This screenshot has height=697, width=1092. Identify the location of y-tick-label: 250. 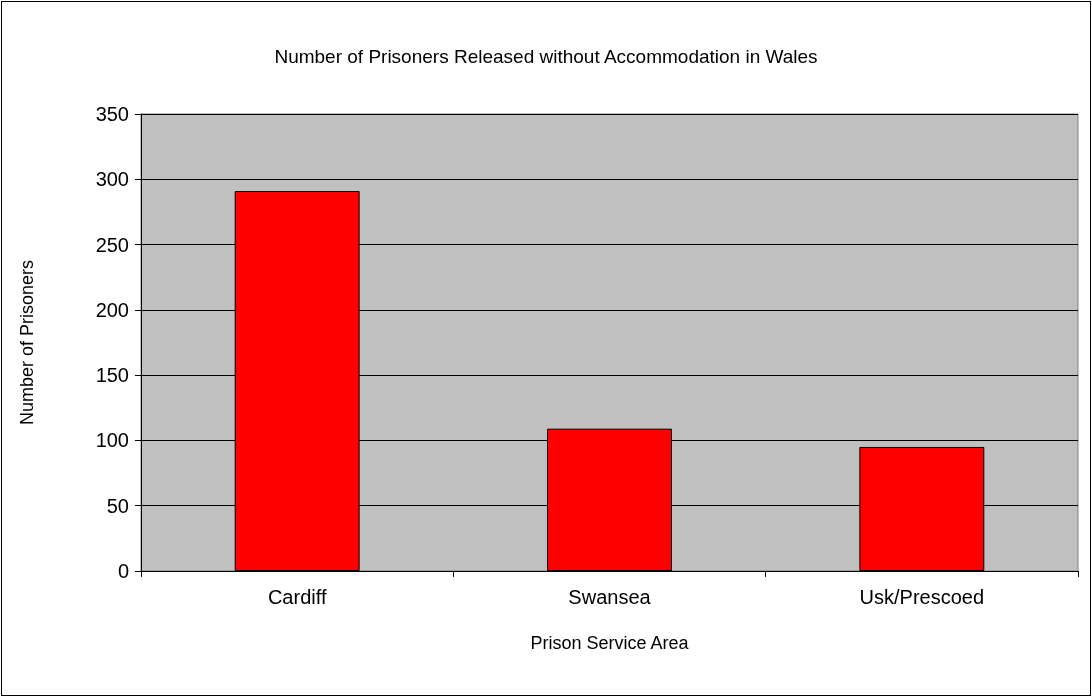
(112, 244).